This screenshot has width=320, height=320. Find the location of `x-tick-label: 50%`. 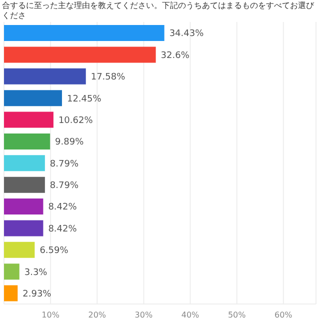

x-tick-label: 50% is located at coordinates (237, 315).